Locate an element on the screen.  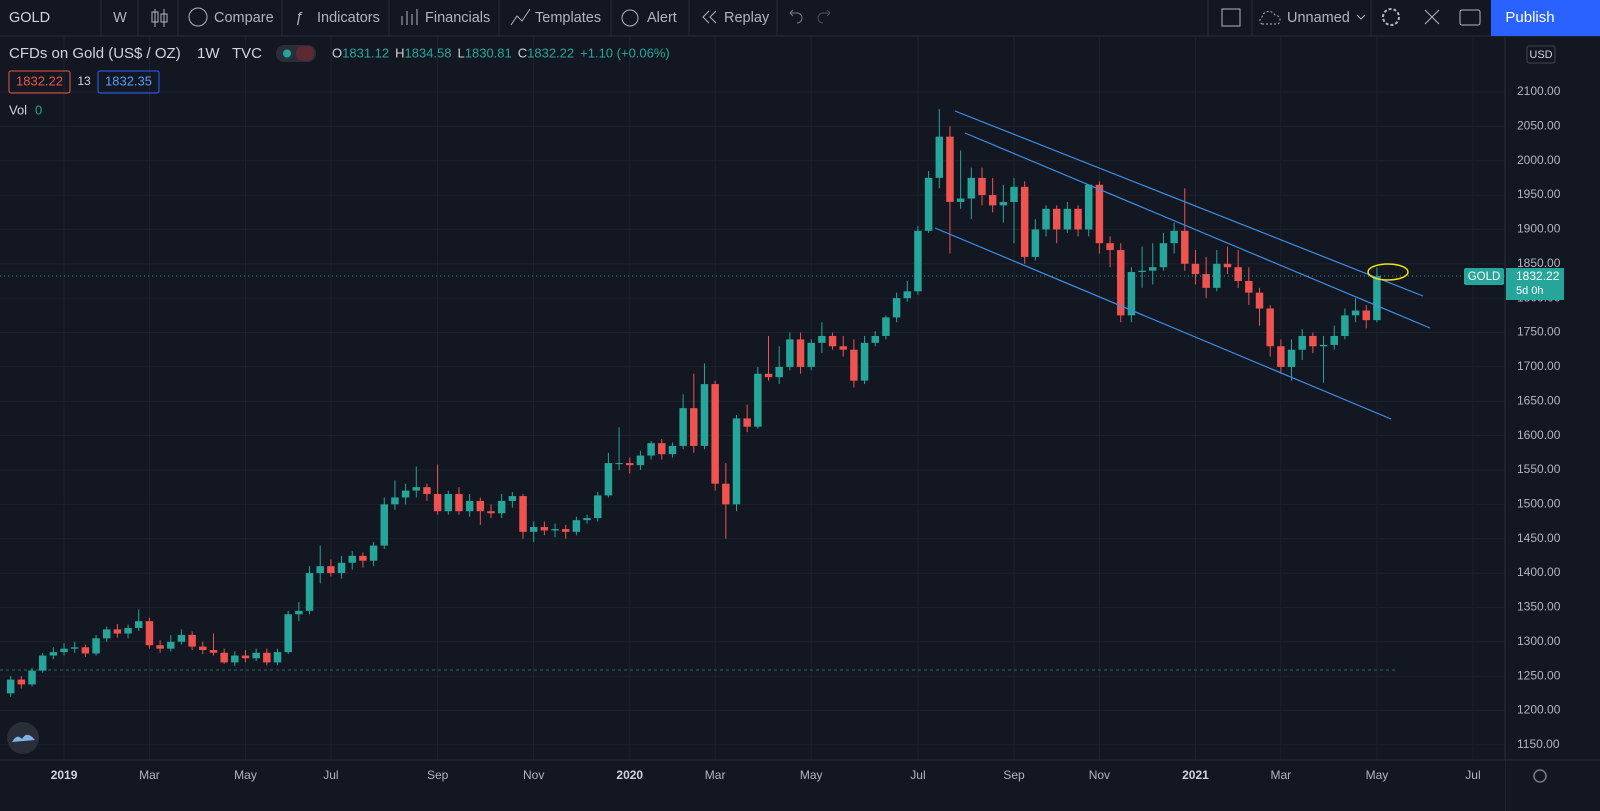
financials-icon is located at coordinates (409, 17).